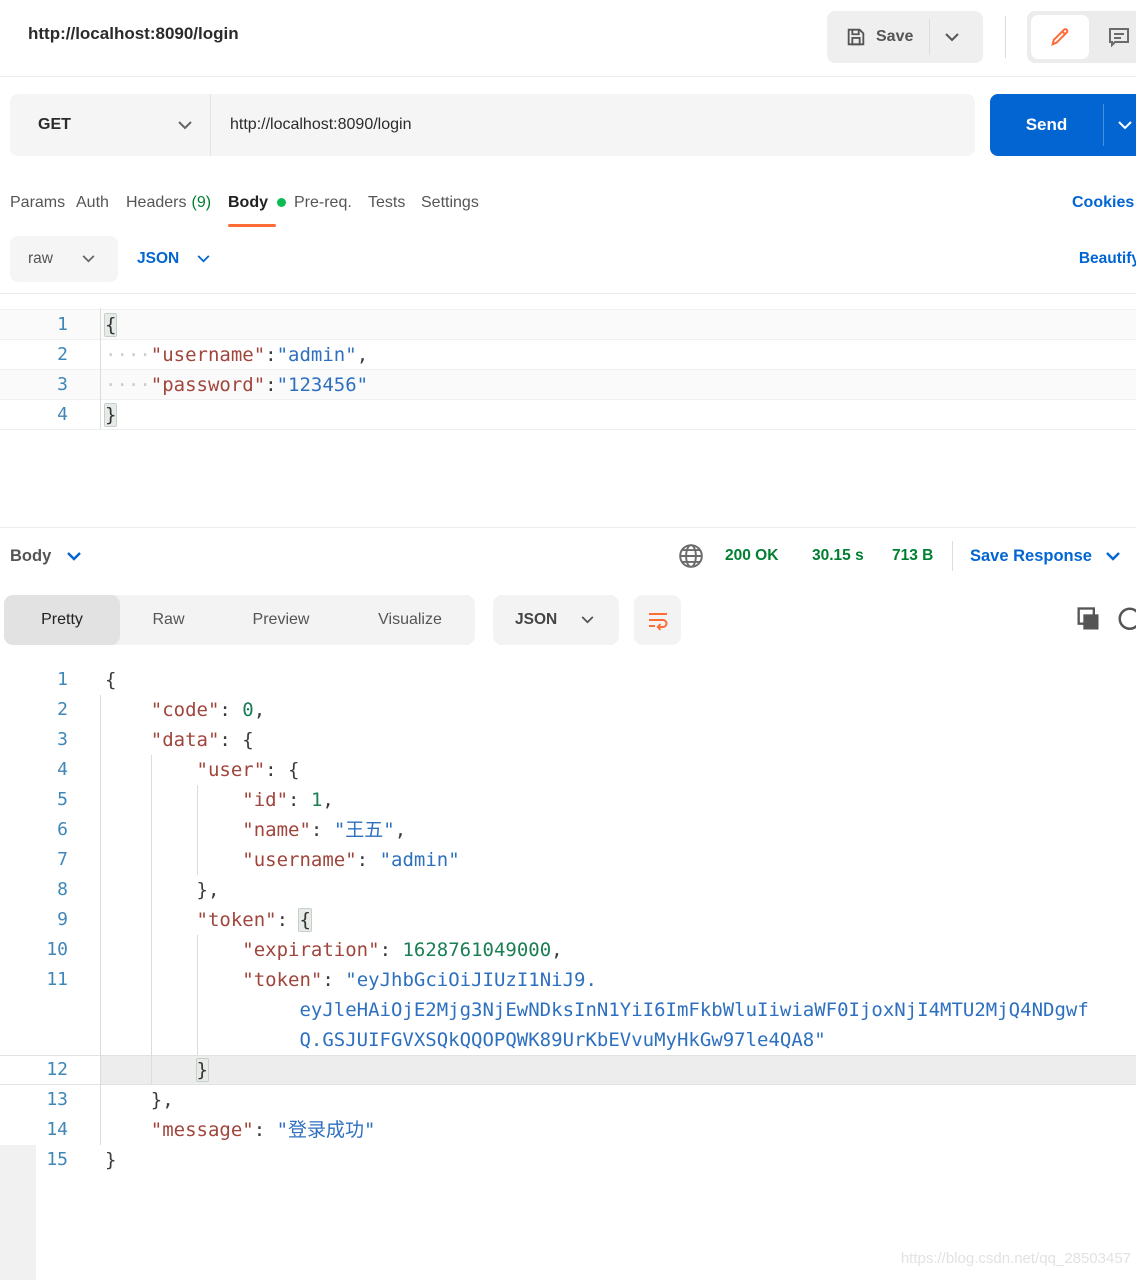 The image size is (1136, 1280). Describe the element at coordinates (92, 202) in the screenshot. I see `tab-auth: Auth` at that location.